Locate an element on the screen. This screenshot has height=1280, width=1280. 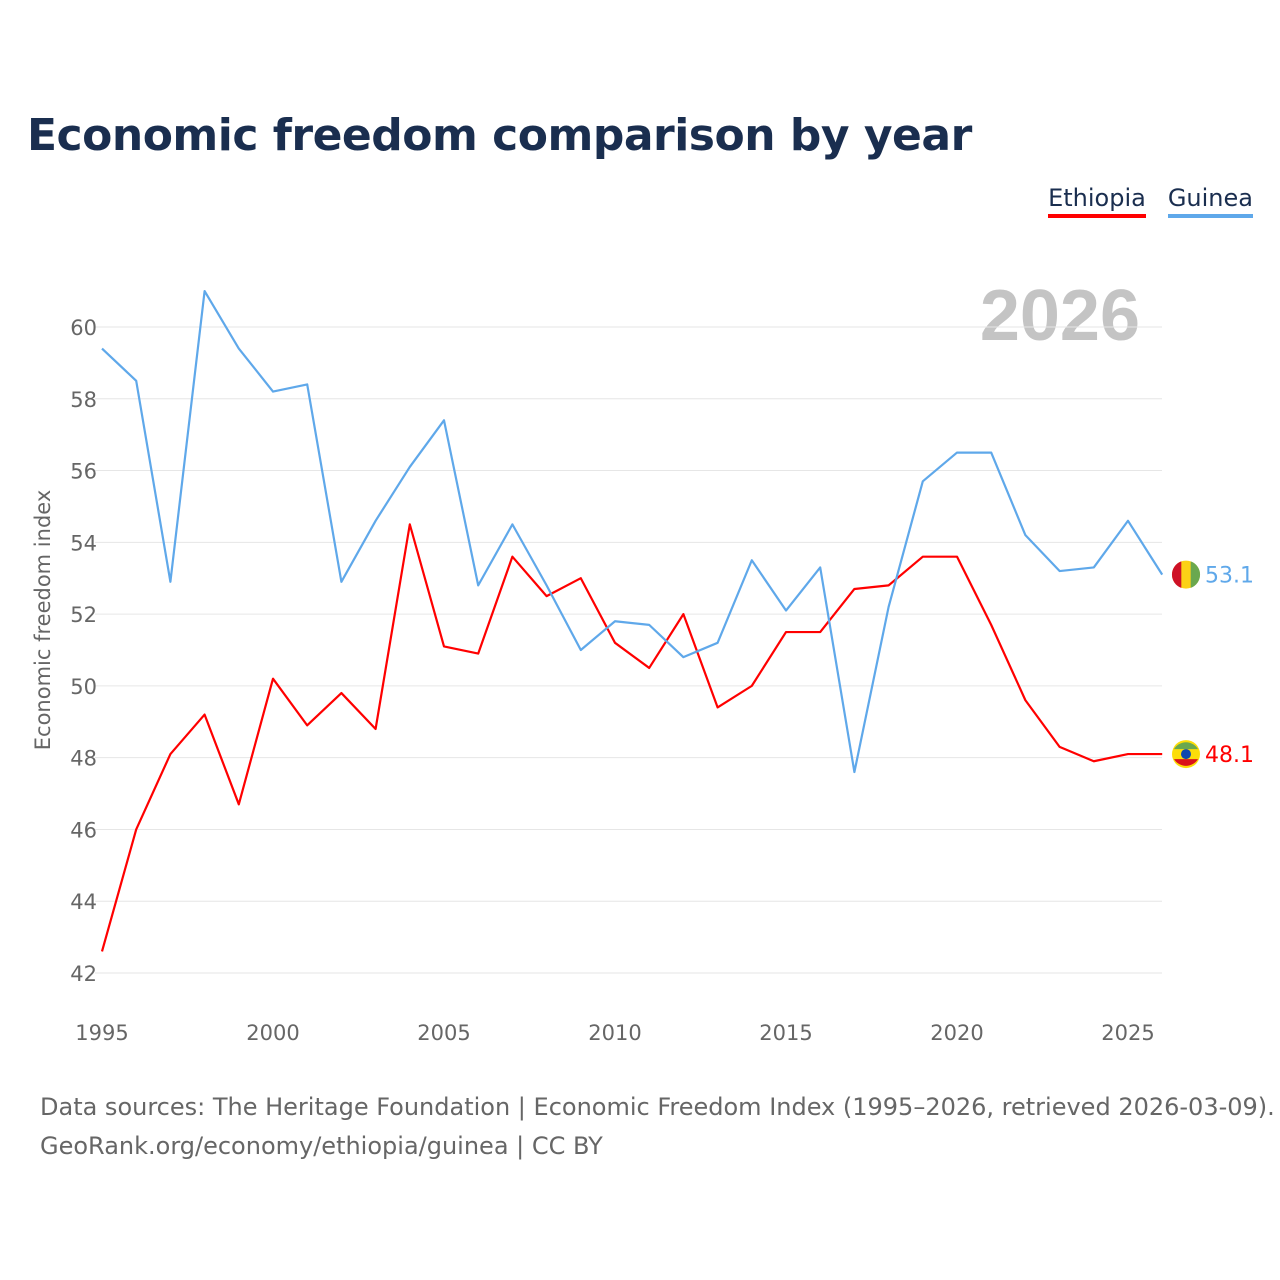
y-axis-label: Economic freedom index is located at coordinates (43, 620).